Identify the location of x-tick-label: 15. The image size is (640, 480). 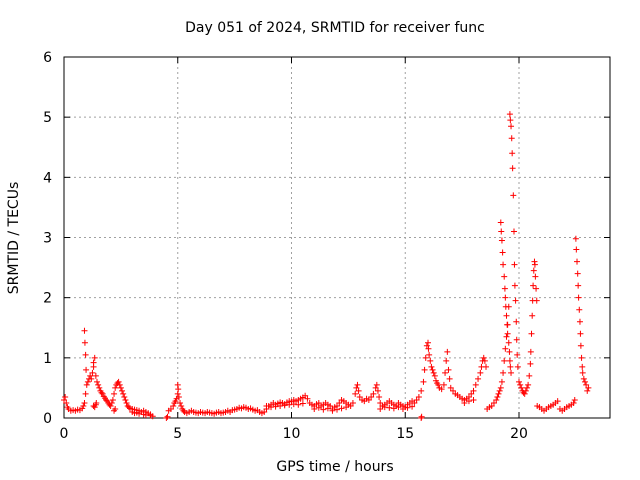
(405, 434).